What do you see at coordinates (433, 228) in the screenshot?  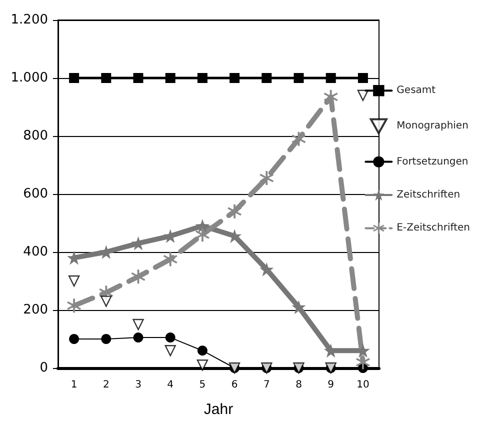 I see `legend-label: E-Zeitschriften` at bounding box center [433, 228].